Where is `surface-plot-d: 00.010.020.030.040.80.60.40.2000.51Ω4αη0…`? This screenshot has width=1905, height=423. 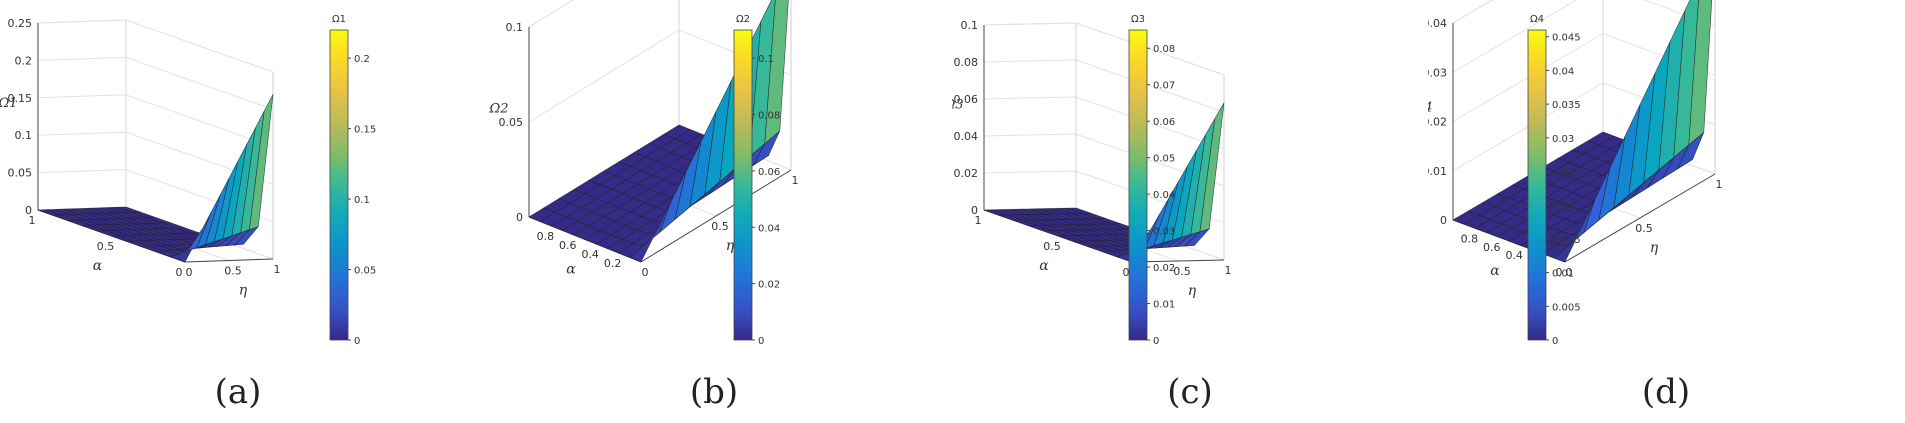 surface-plot-d: 00.010.020.030.040.80.60.40.2000.51Ω4αη0… is located at coordinates (1575, 173).